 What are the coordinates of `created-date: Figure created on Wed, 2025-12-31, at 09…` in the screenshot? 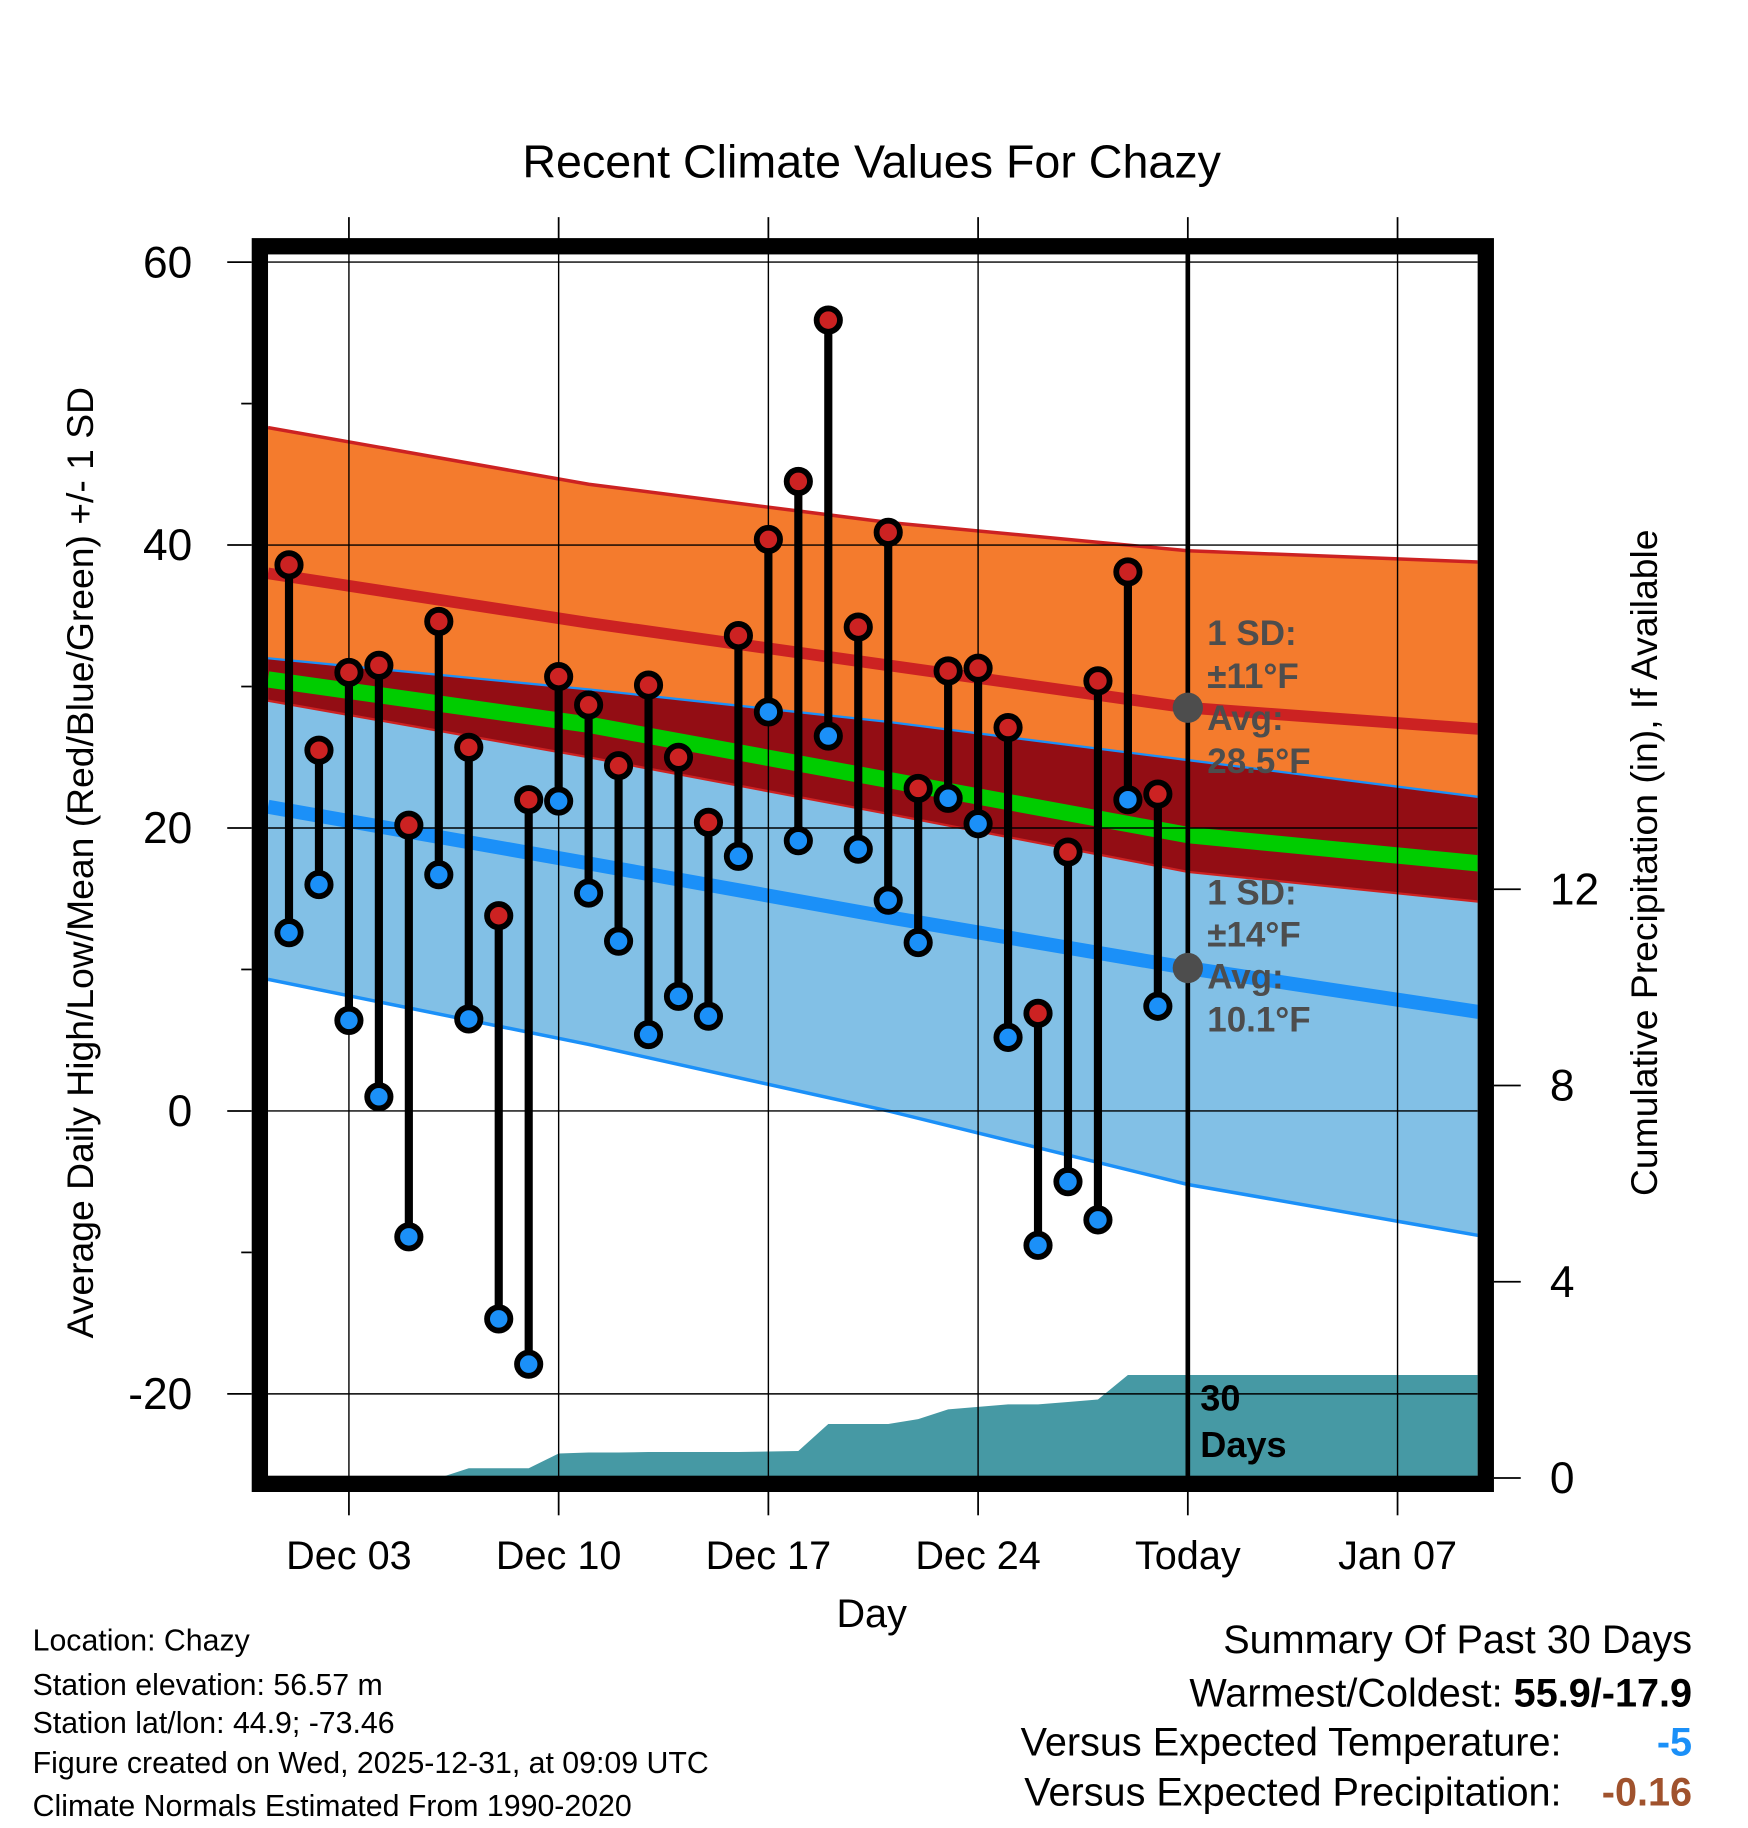 It's located at (371, 1763).